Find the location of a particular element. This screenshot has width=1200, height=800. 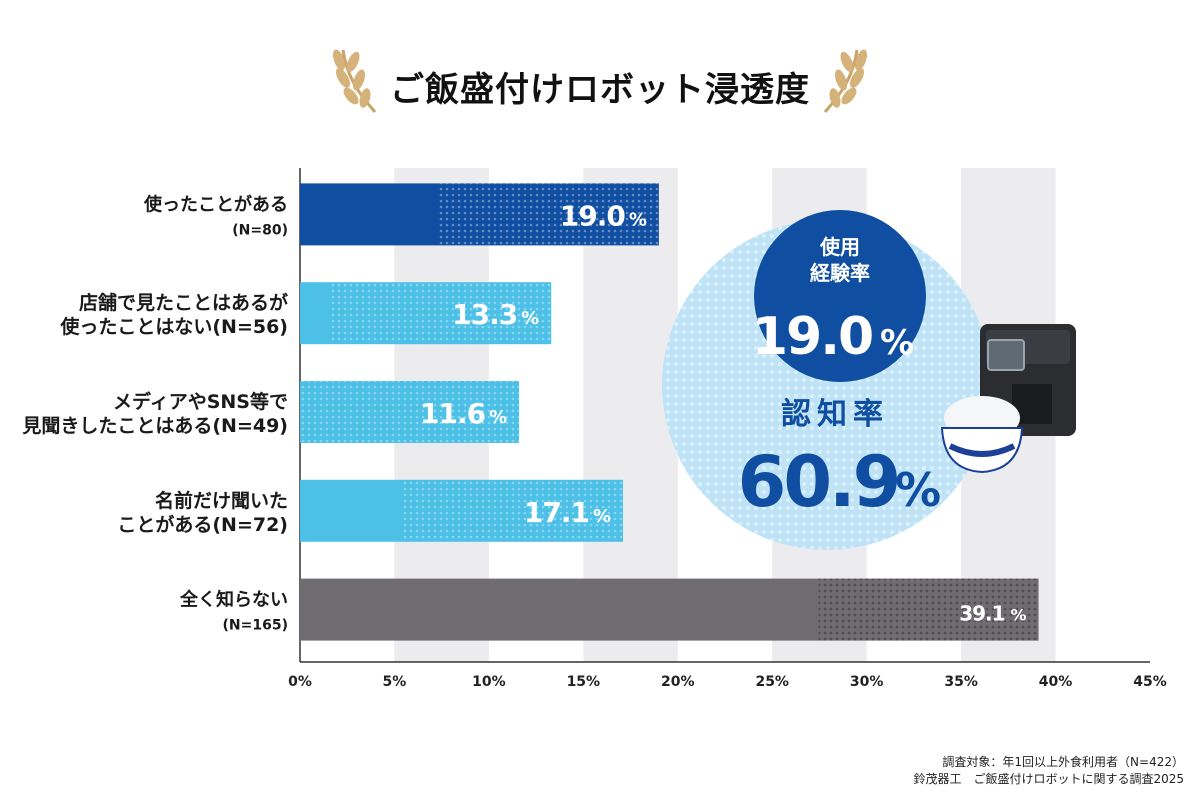

x-tick-label: 45% is located at coordinates (1150, 682).